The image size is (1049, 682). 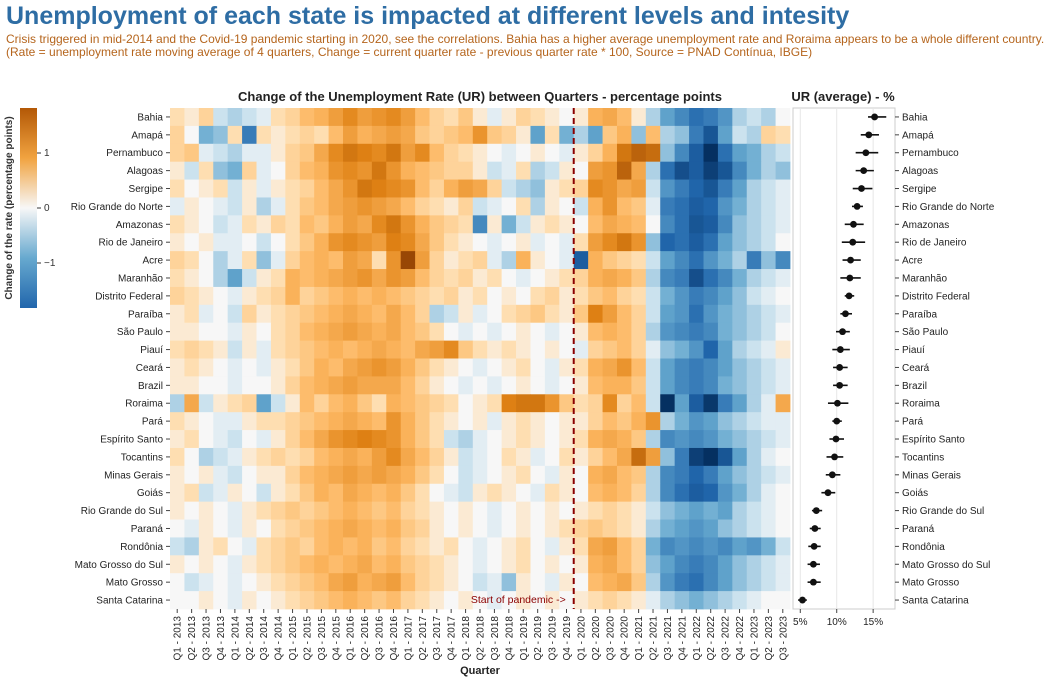 What do you see at coordinates (145, 171) in the screenshot?
I see `state-label: Alagoas` at bounding box center [145, 171].